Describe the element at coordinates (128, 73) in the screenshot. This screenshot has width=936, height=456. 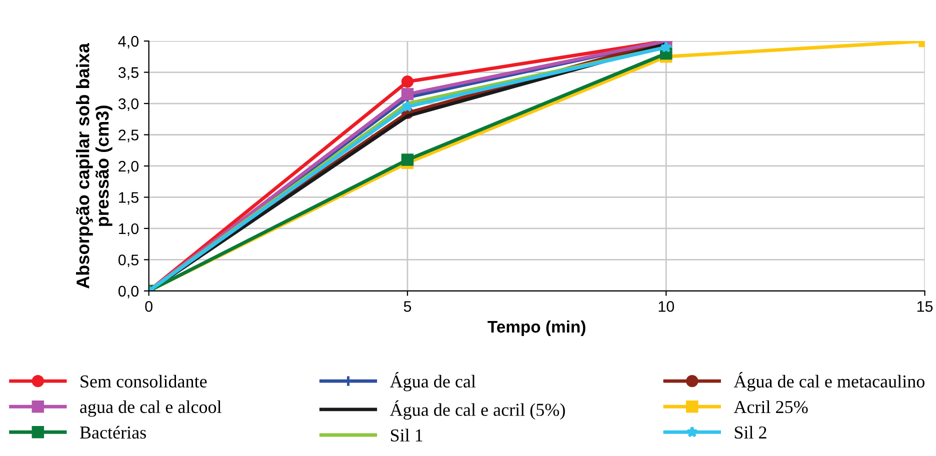
I see `y-tick-label: 3,5` at that location.